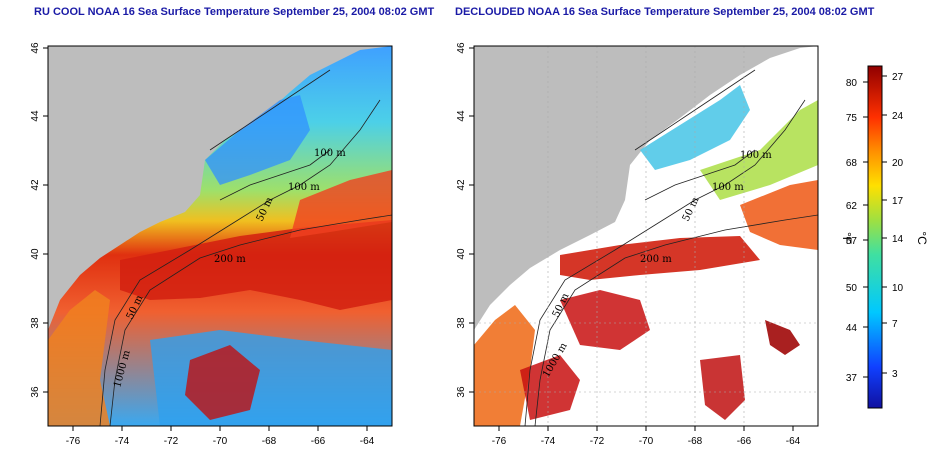 This screenshot has width=950, height=475. Describe the element at coordinates (330, 153) in the screenshot. I see `left-contour-label-100m-a: 100 m` at that location.